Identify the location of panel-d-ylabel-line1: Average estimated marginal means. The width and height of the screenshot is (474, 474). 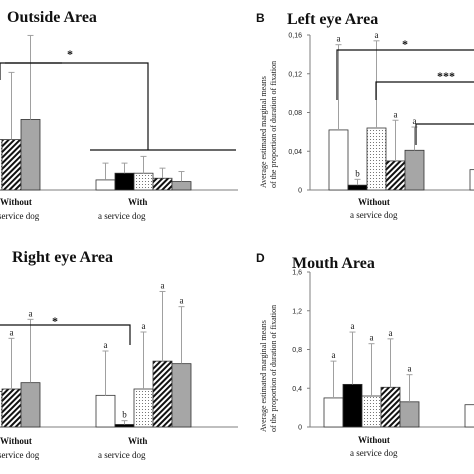
(263, 376).